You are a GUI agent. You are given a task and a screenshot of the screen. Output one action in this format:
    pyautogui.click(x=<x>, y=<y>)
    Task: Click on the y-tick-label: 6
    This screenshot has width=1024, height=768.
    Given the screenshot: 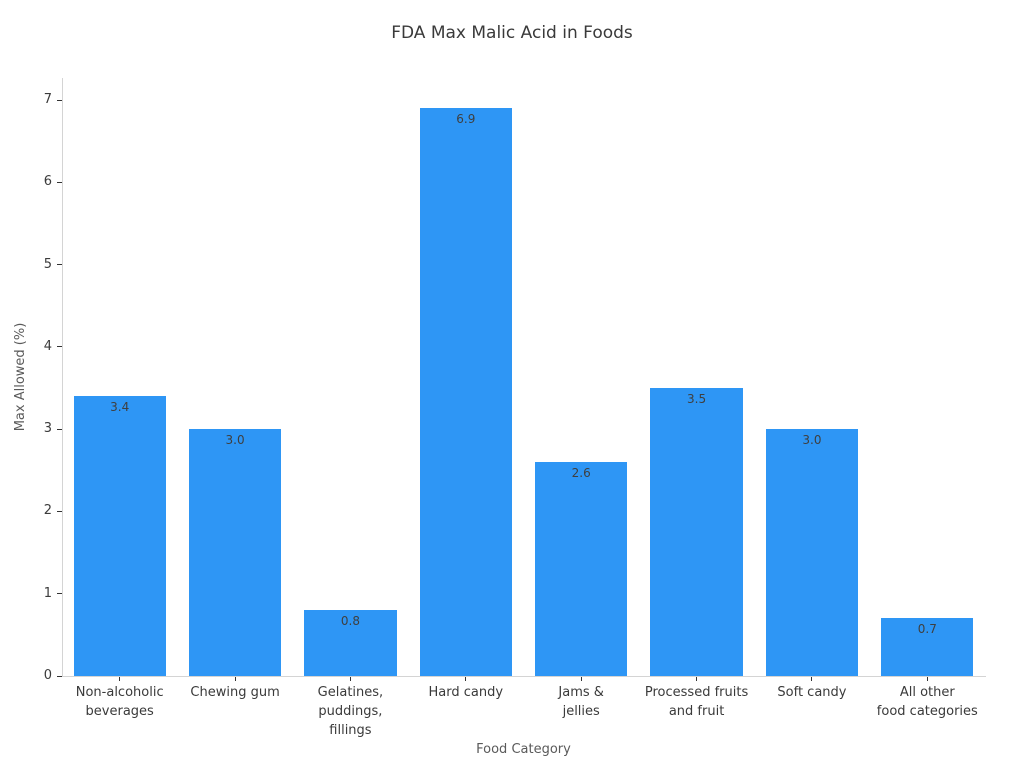 What is the action you would take?
    pyautogui.click(x=47, y=182)
    